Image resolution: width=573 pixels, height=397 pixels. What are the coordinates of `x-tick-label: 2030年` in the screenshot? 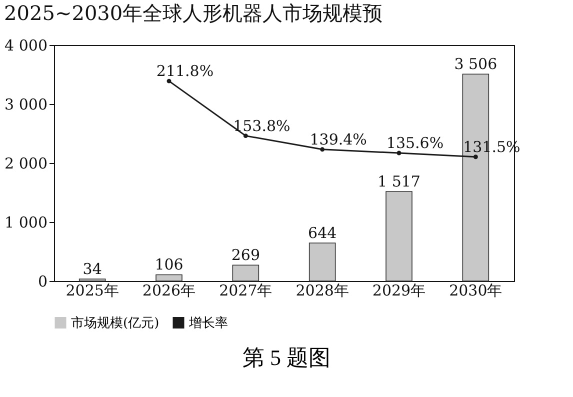 It's located at (475, 291).